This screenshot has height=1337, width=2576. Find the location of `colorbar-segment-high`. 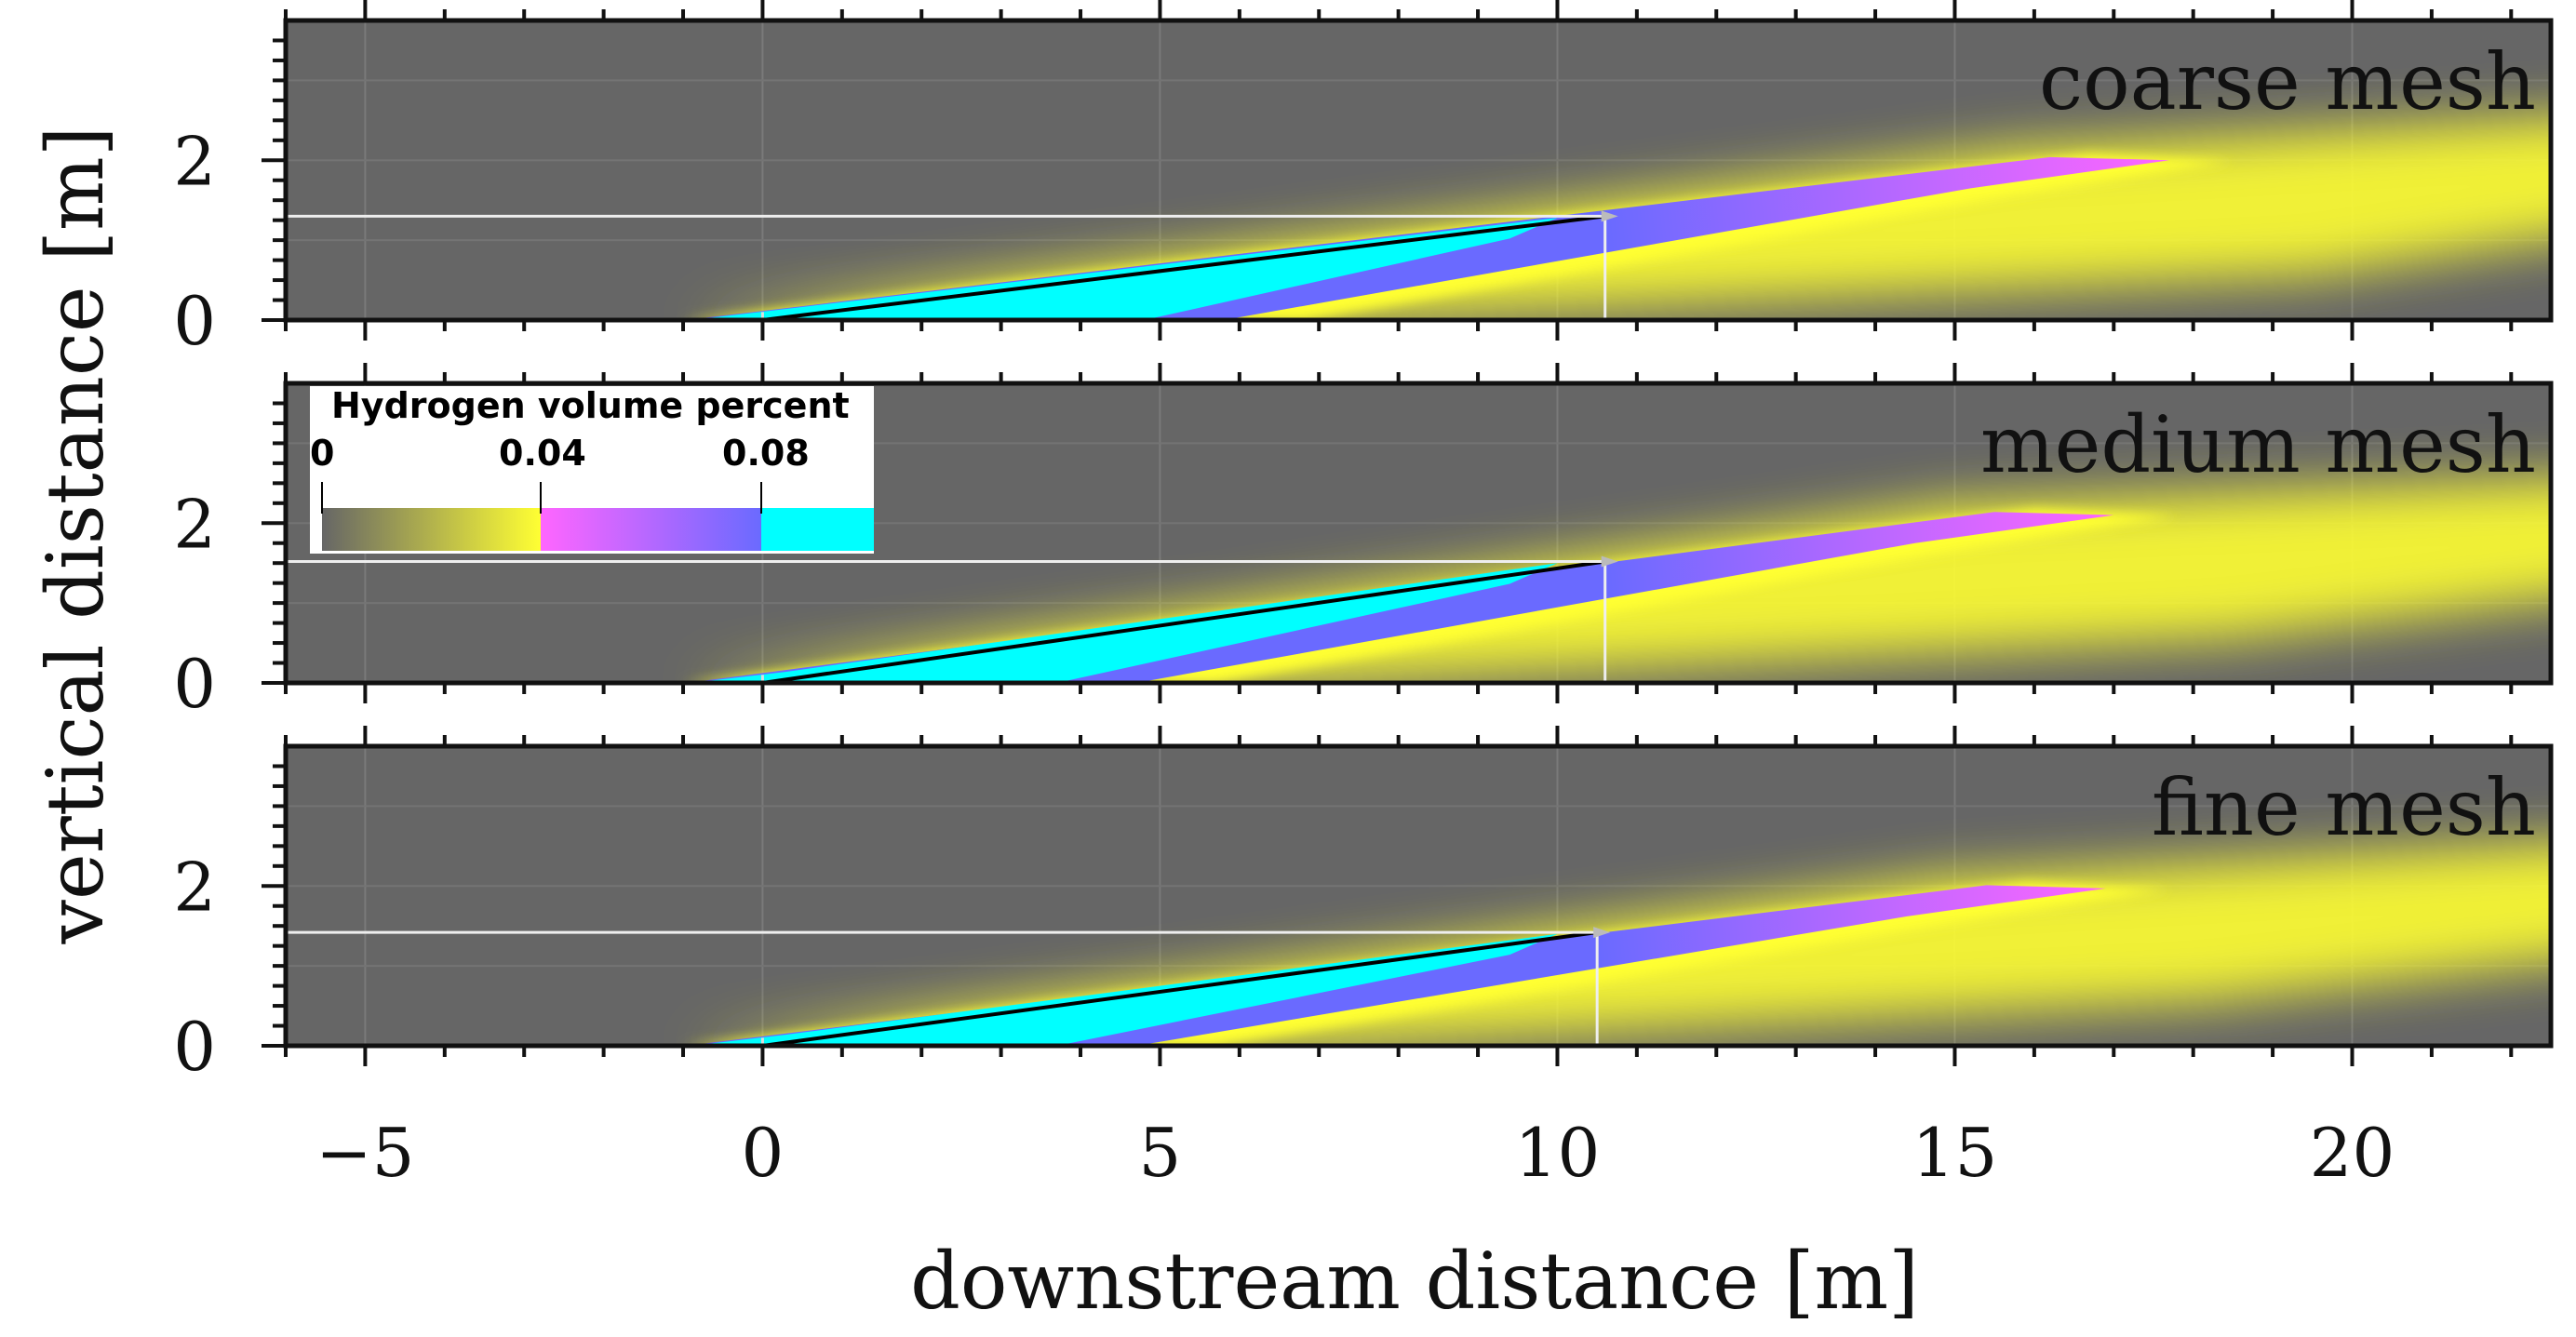

colorbar-segment-high is located at coordinates (817, 529).